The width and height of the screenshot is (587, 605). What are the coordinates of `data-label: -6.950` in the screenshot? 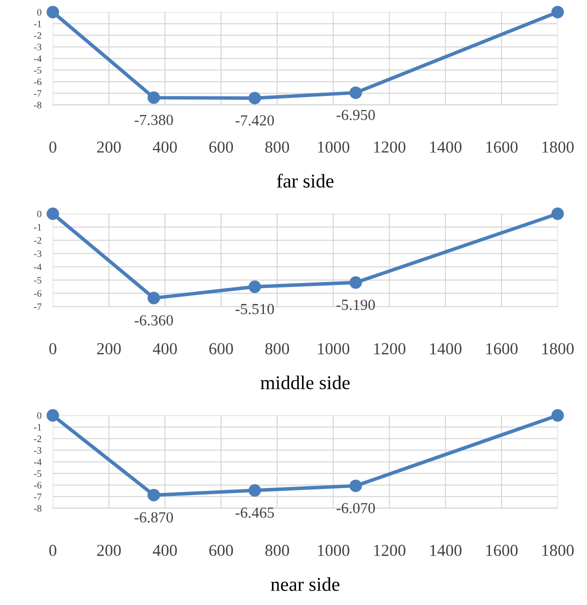 It's located at (355, 115).